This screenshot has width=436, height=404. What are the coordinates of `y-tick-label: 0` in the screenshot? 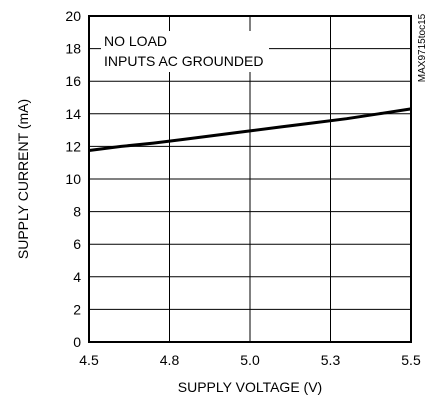 It's located at (77, 342).